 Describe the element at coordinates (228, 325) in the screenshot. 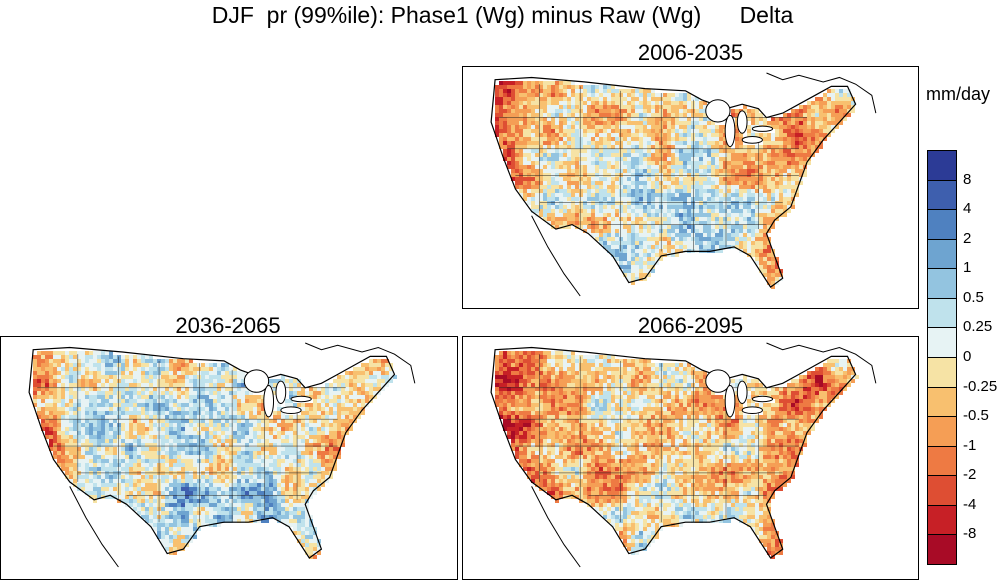

I see `panel-title-2036-2065: 2036-2065` at that location.